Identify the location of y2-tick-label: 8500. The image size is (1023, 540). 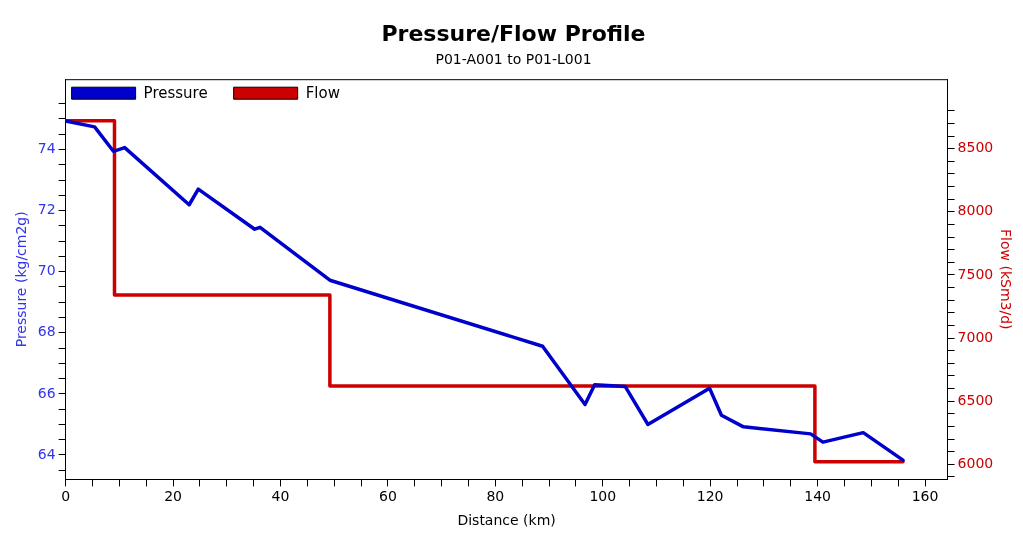
(975, 147).